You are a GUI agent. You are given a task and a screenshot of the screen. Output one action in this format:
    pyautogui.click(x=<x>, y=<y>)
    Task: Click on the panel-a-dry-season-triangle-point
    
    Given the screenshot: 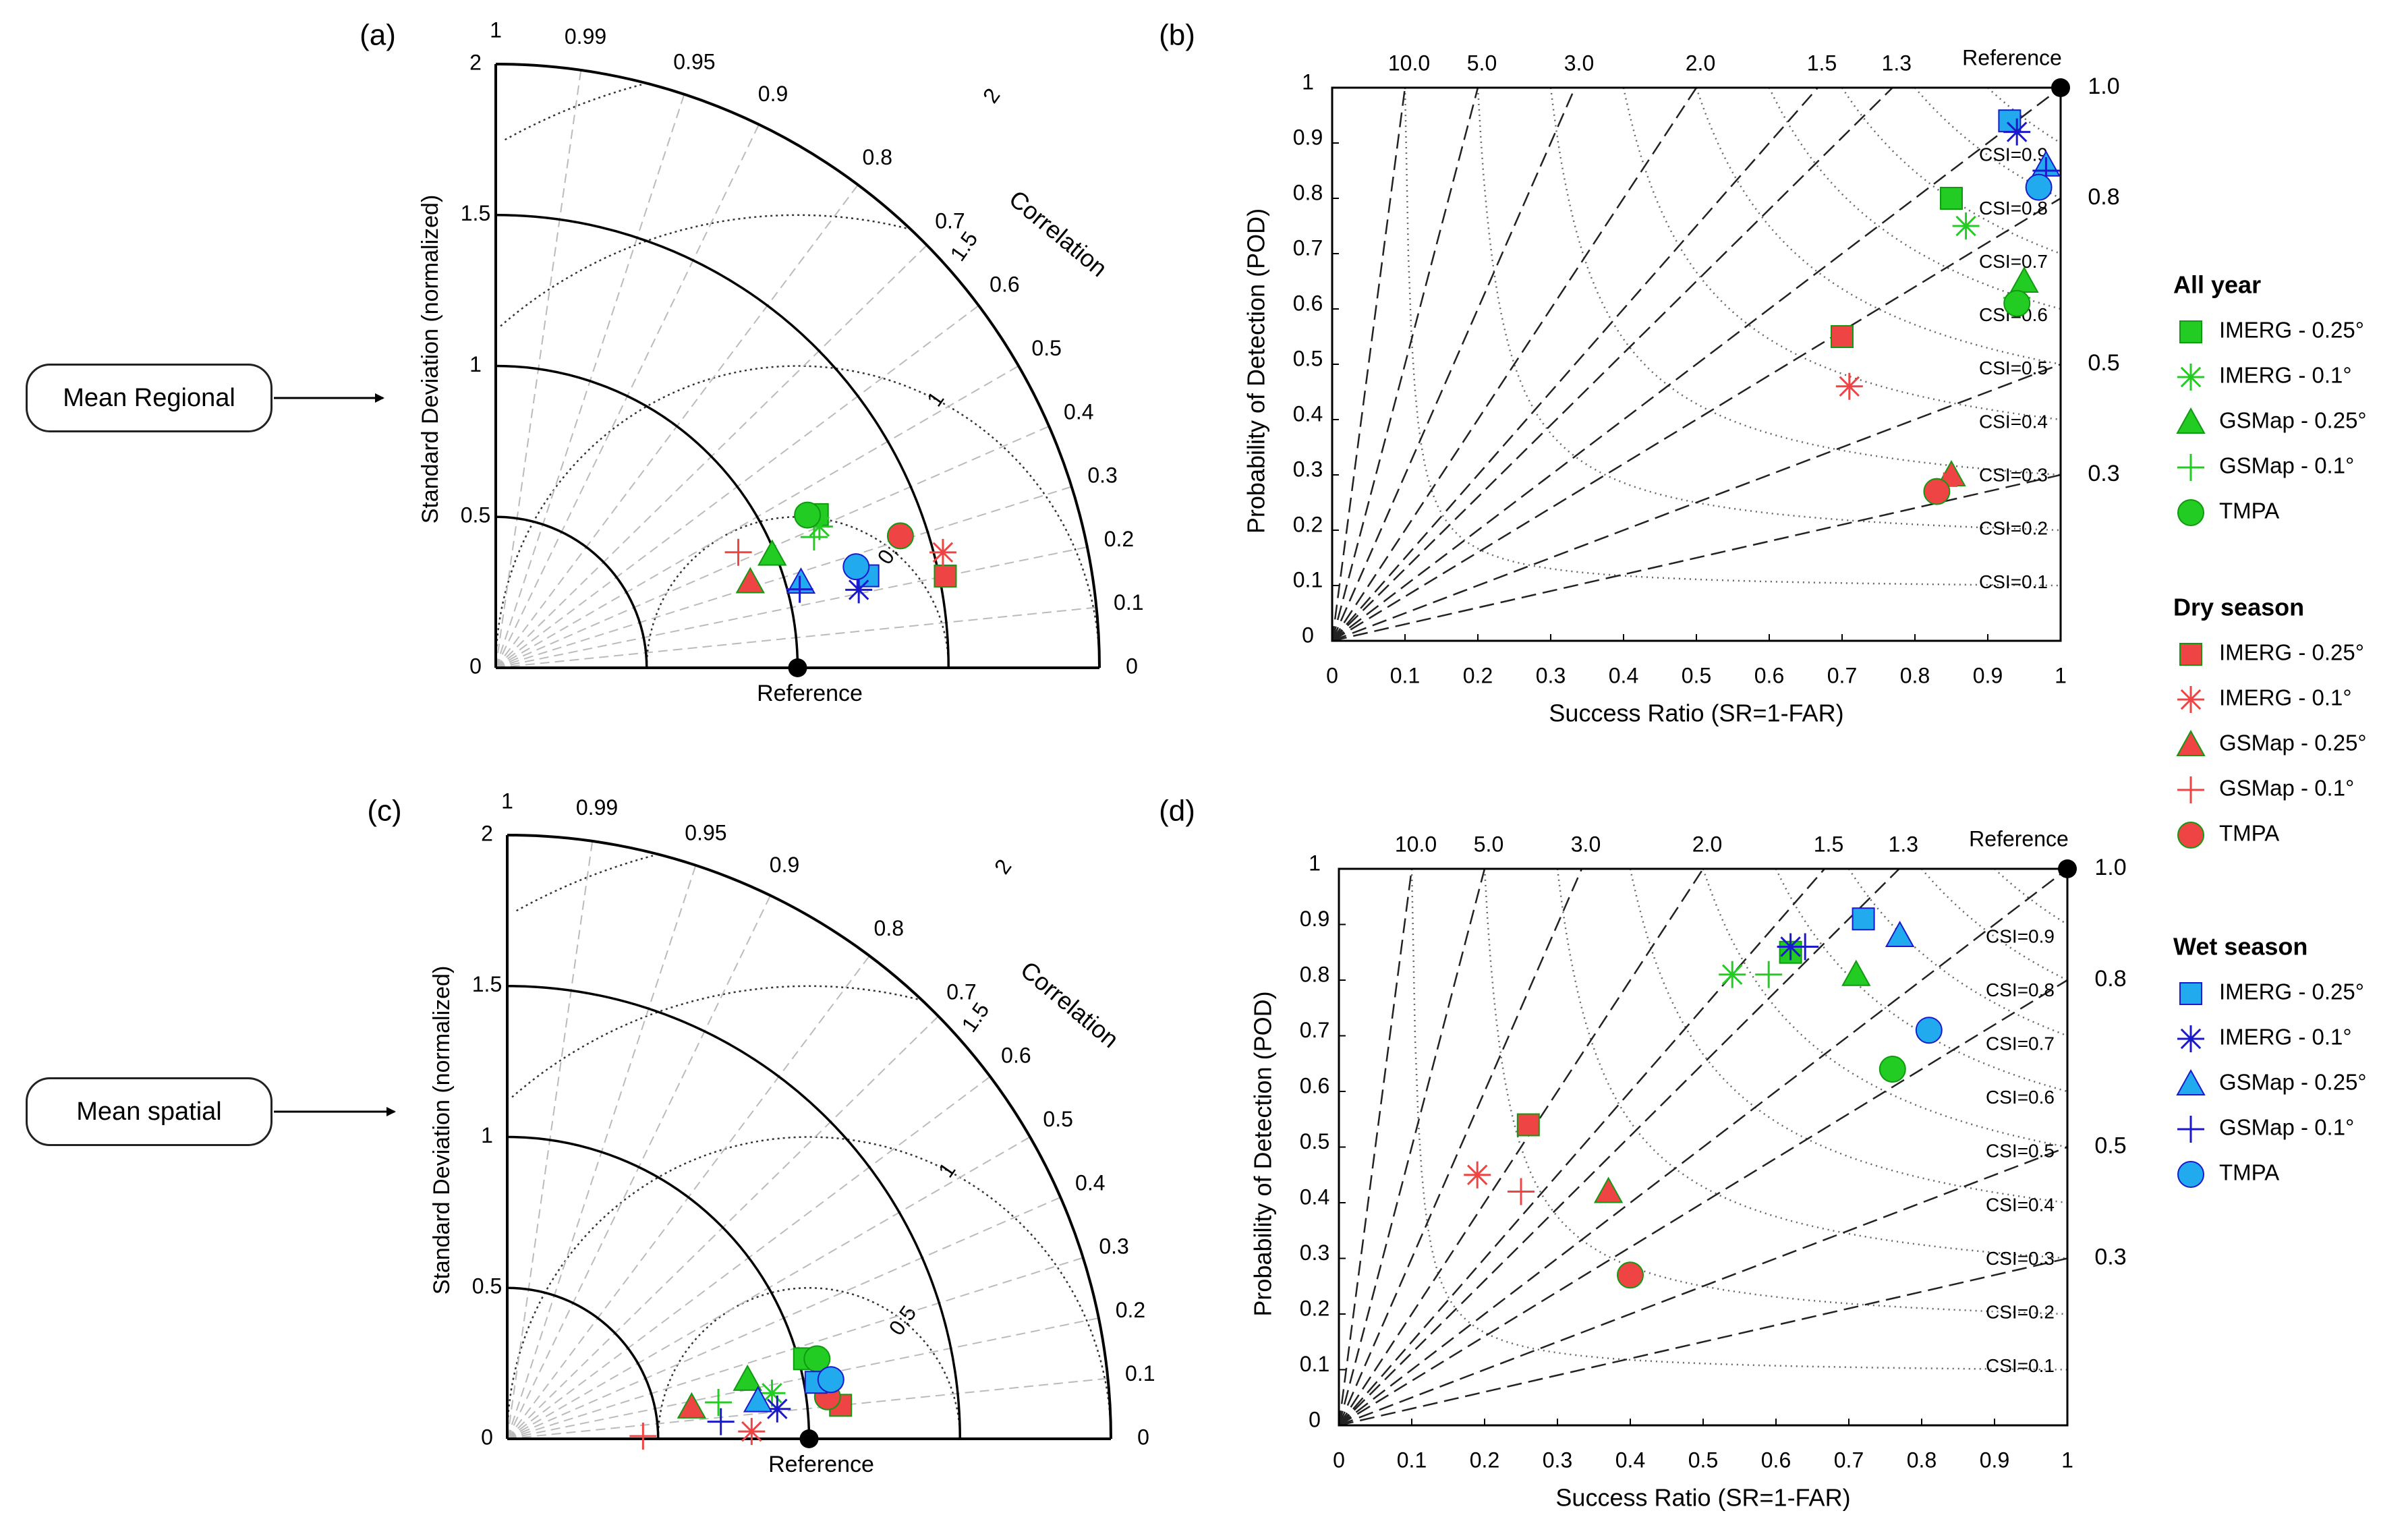 What is the action you would take?
    pyautogui.click(x=750, y=580)
    